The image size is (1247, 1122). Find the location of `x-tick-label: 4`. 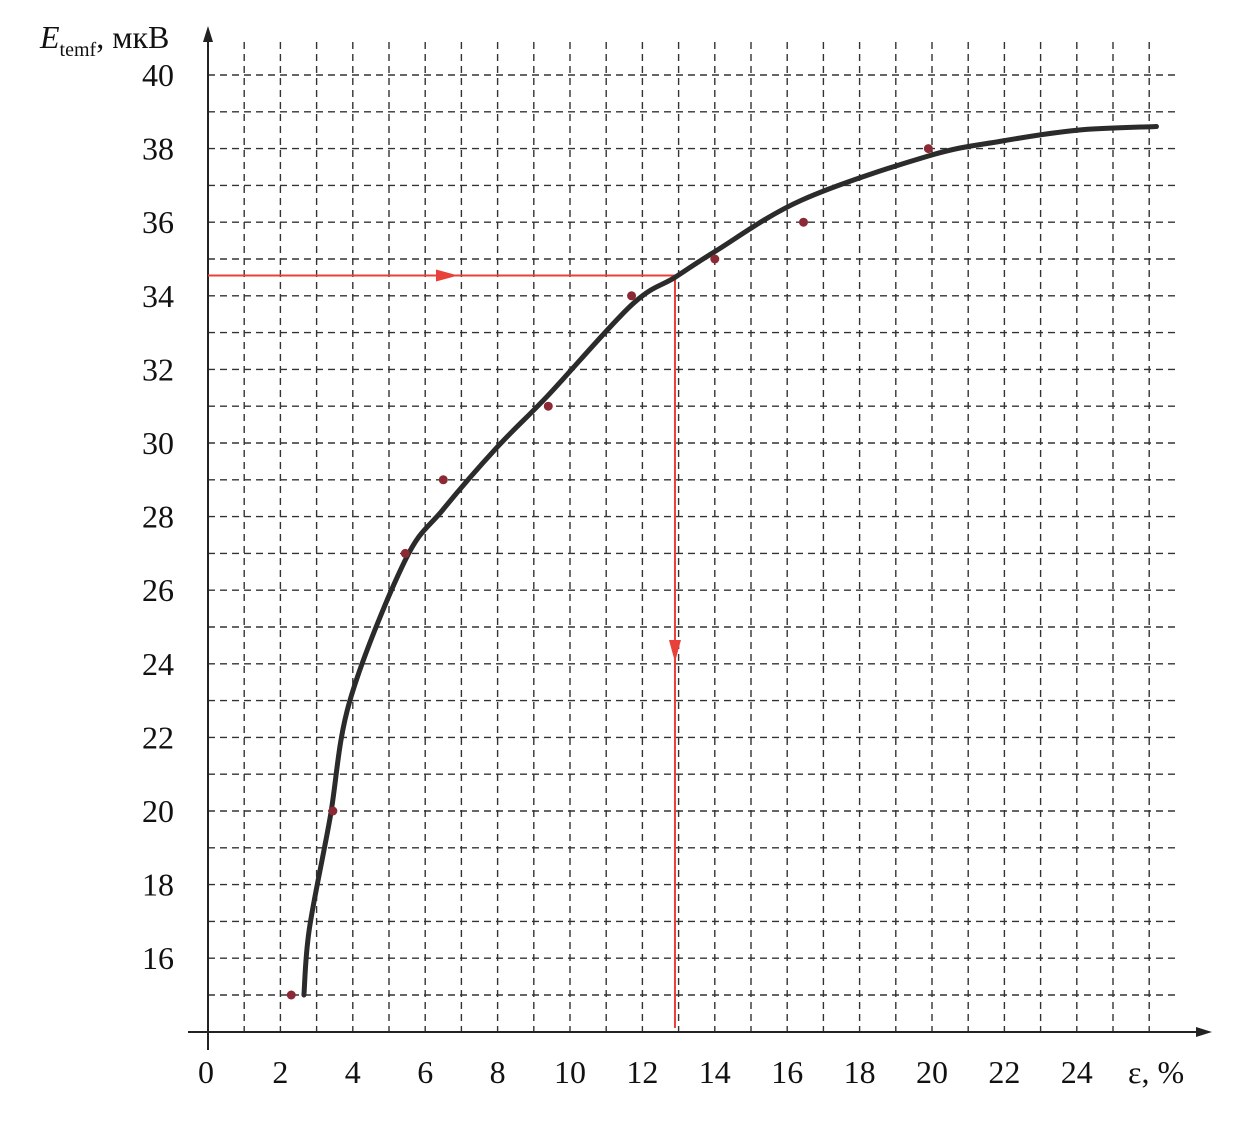

x-tick-label: 4 is located at coordinates (353, 1072).